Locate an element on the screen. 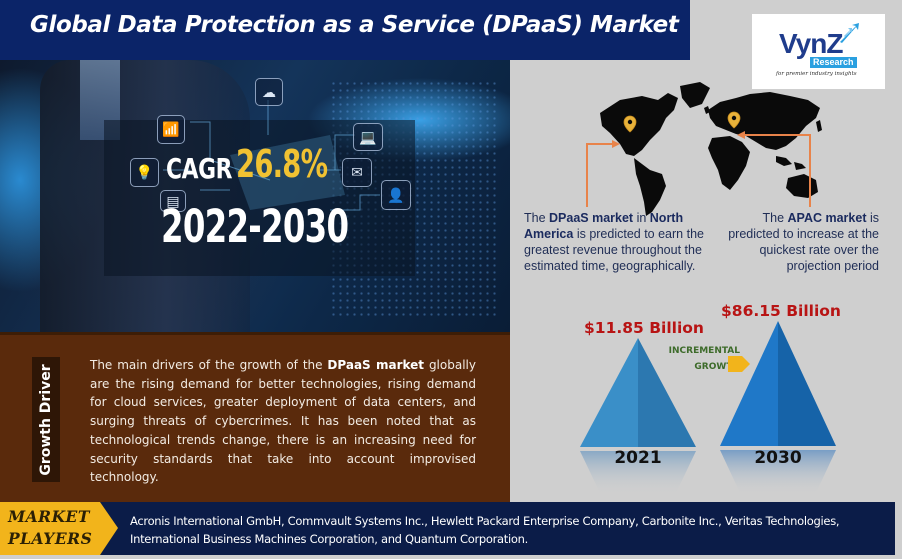 This screenshot has height=559, width=902. na-bold-region: North America is located at coordinates (604, 226).